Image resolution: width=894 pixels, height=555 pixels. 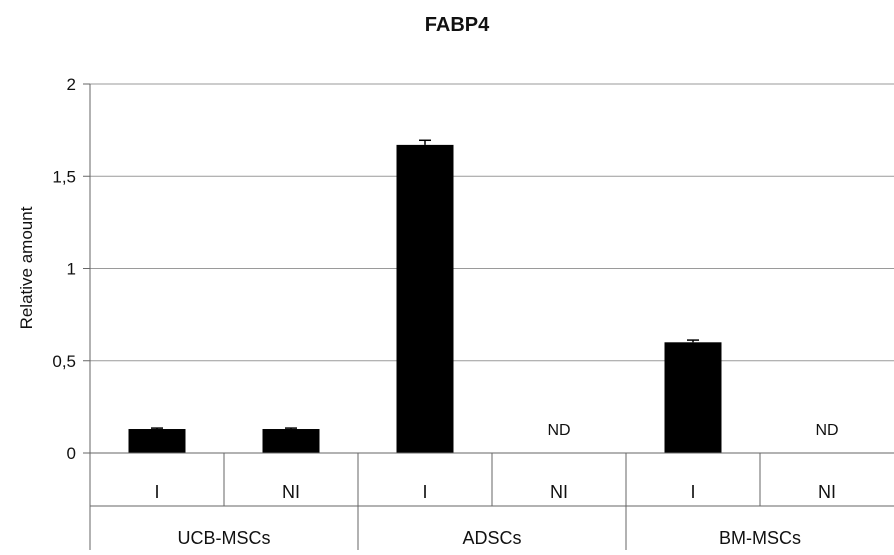 I want to click on chart-title: FABP4, so click(x=457, y=25).